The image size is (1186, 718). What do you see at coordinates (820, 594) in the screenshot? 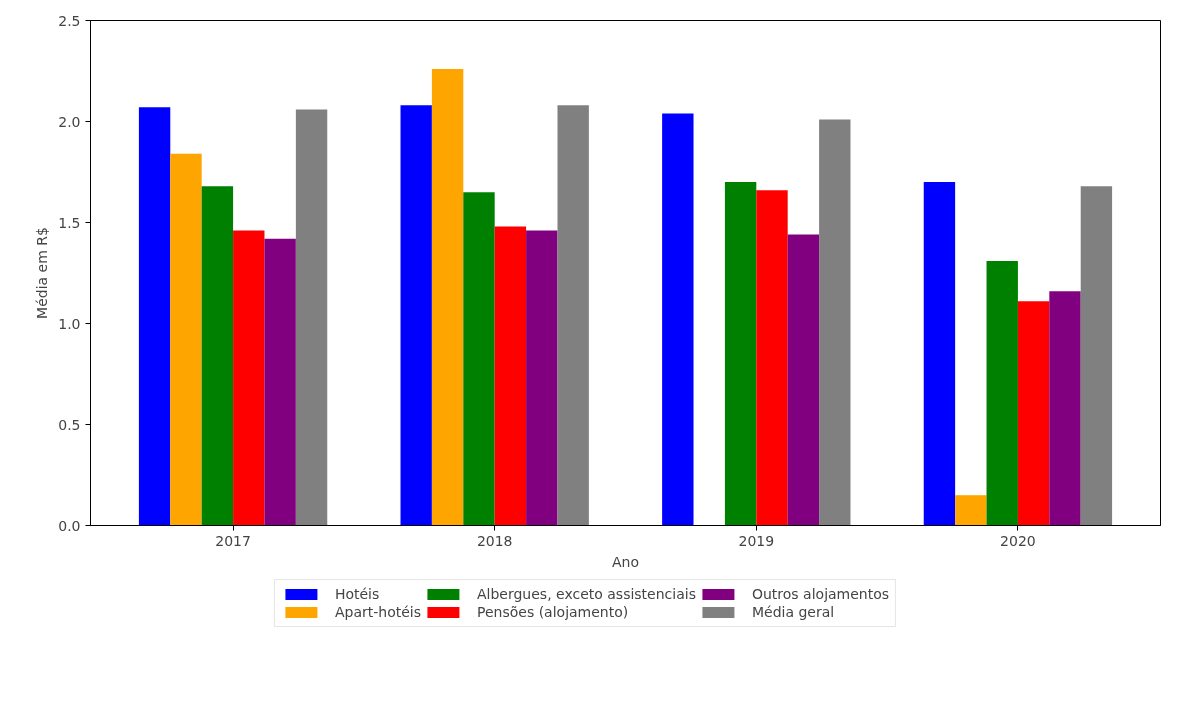
I see `legend-label: Outros alojamentos` at bounding box center [820, 594].